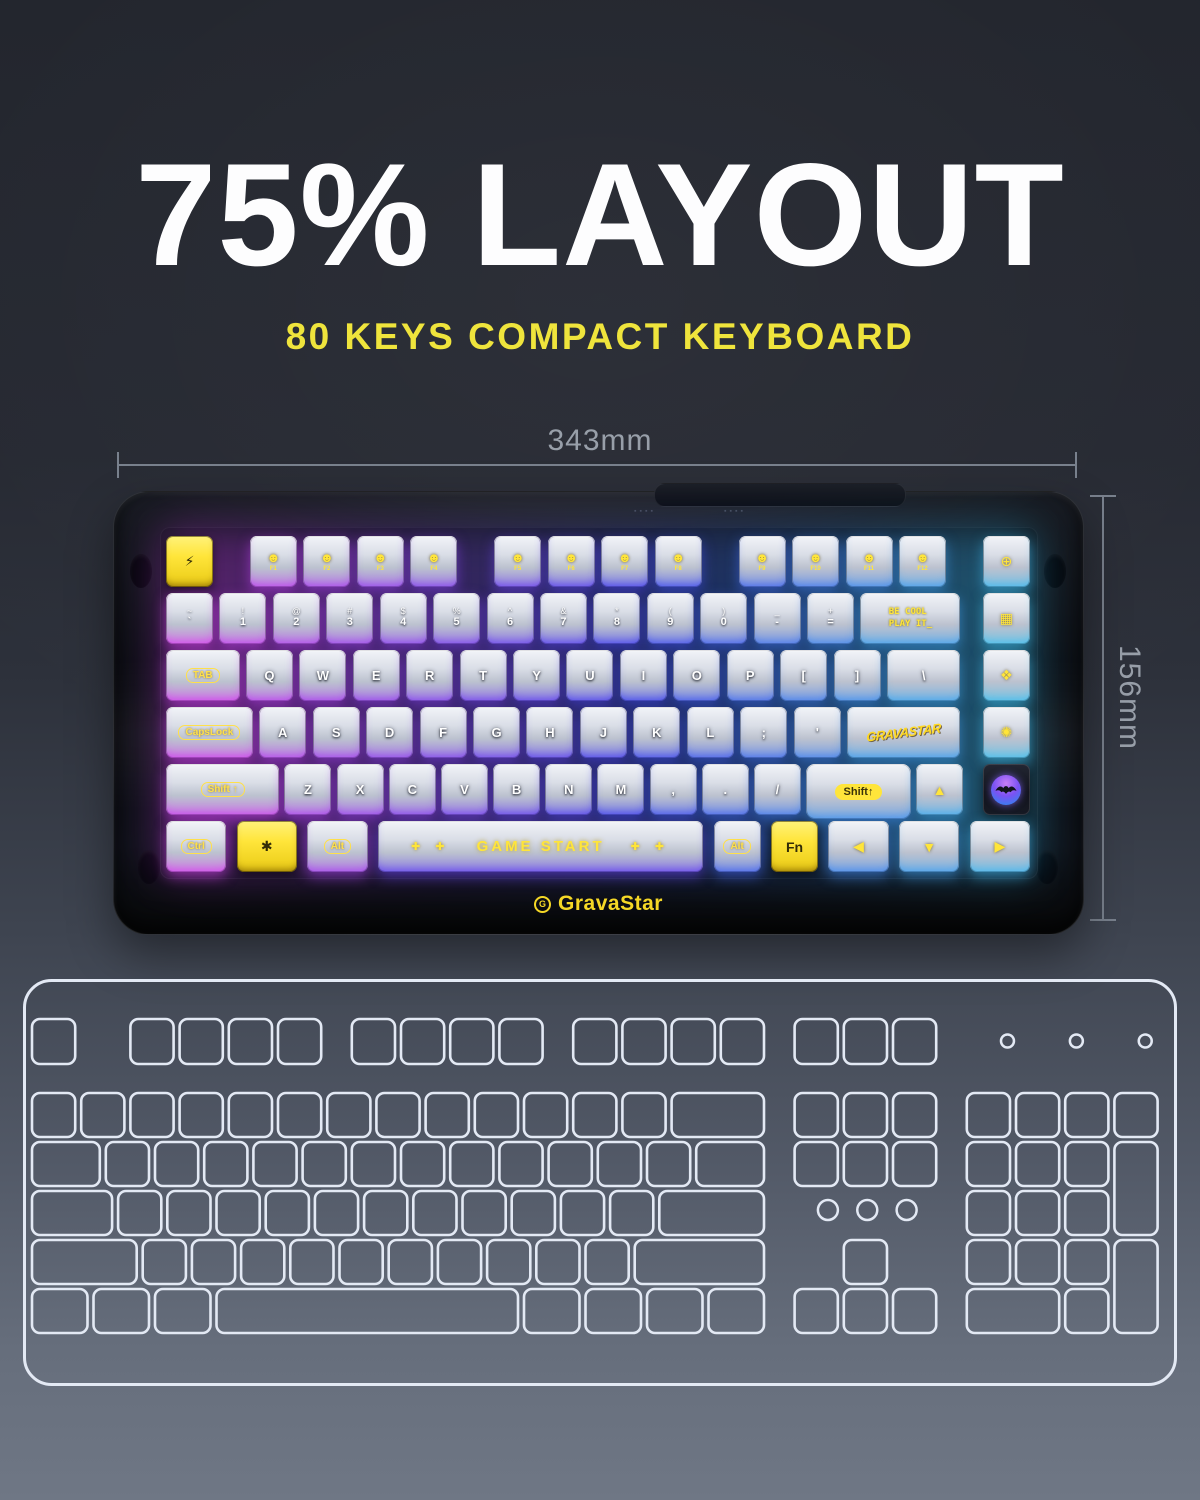  What do you see at coordinates (434, 561) in the screenshot?
I see `f4-key: ☻ F4` at bounding box center [434, 561].